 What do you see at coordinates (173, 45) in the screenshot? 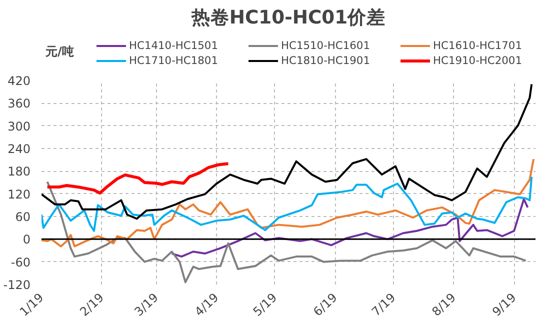
I see `legend-label: HC1410-HC1501` at bounding box center [173, 45].